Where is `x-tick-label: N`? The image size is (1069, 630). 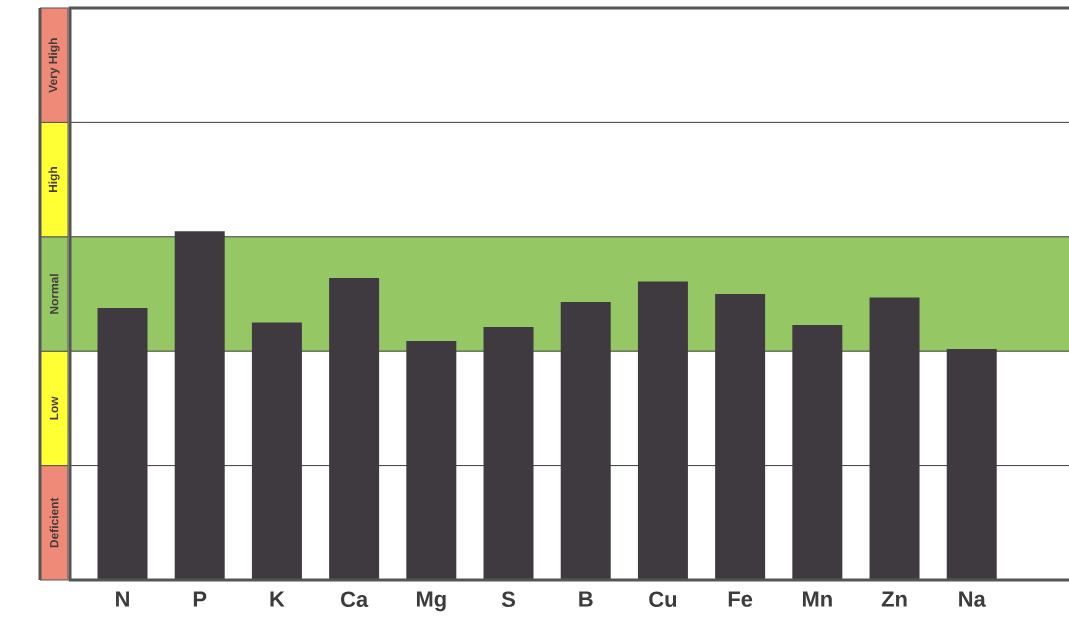
x-tick-label: N is located at coordinates (122, 599).